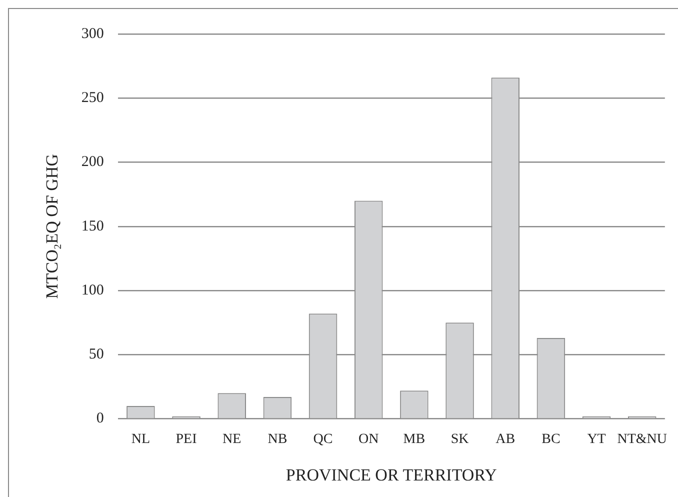 This screenshot has height=497, width=678. What do you see at coordinates (92, 162) in the screenshot?
I see `y-tick-label: 200` at bounding box center [92, 162].